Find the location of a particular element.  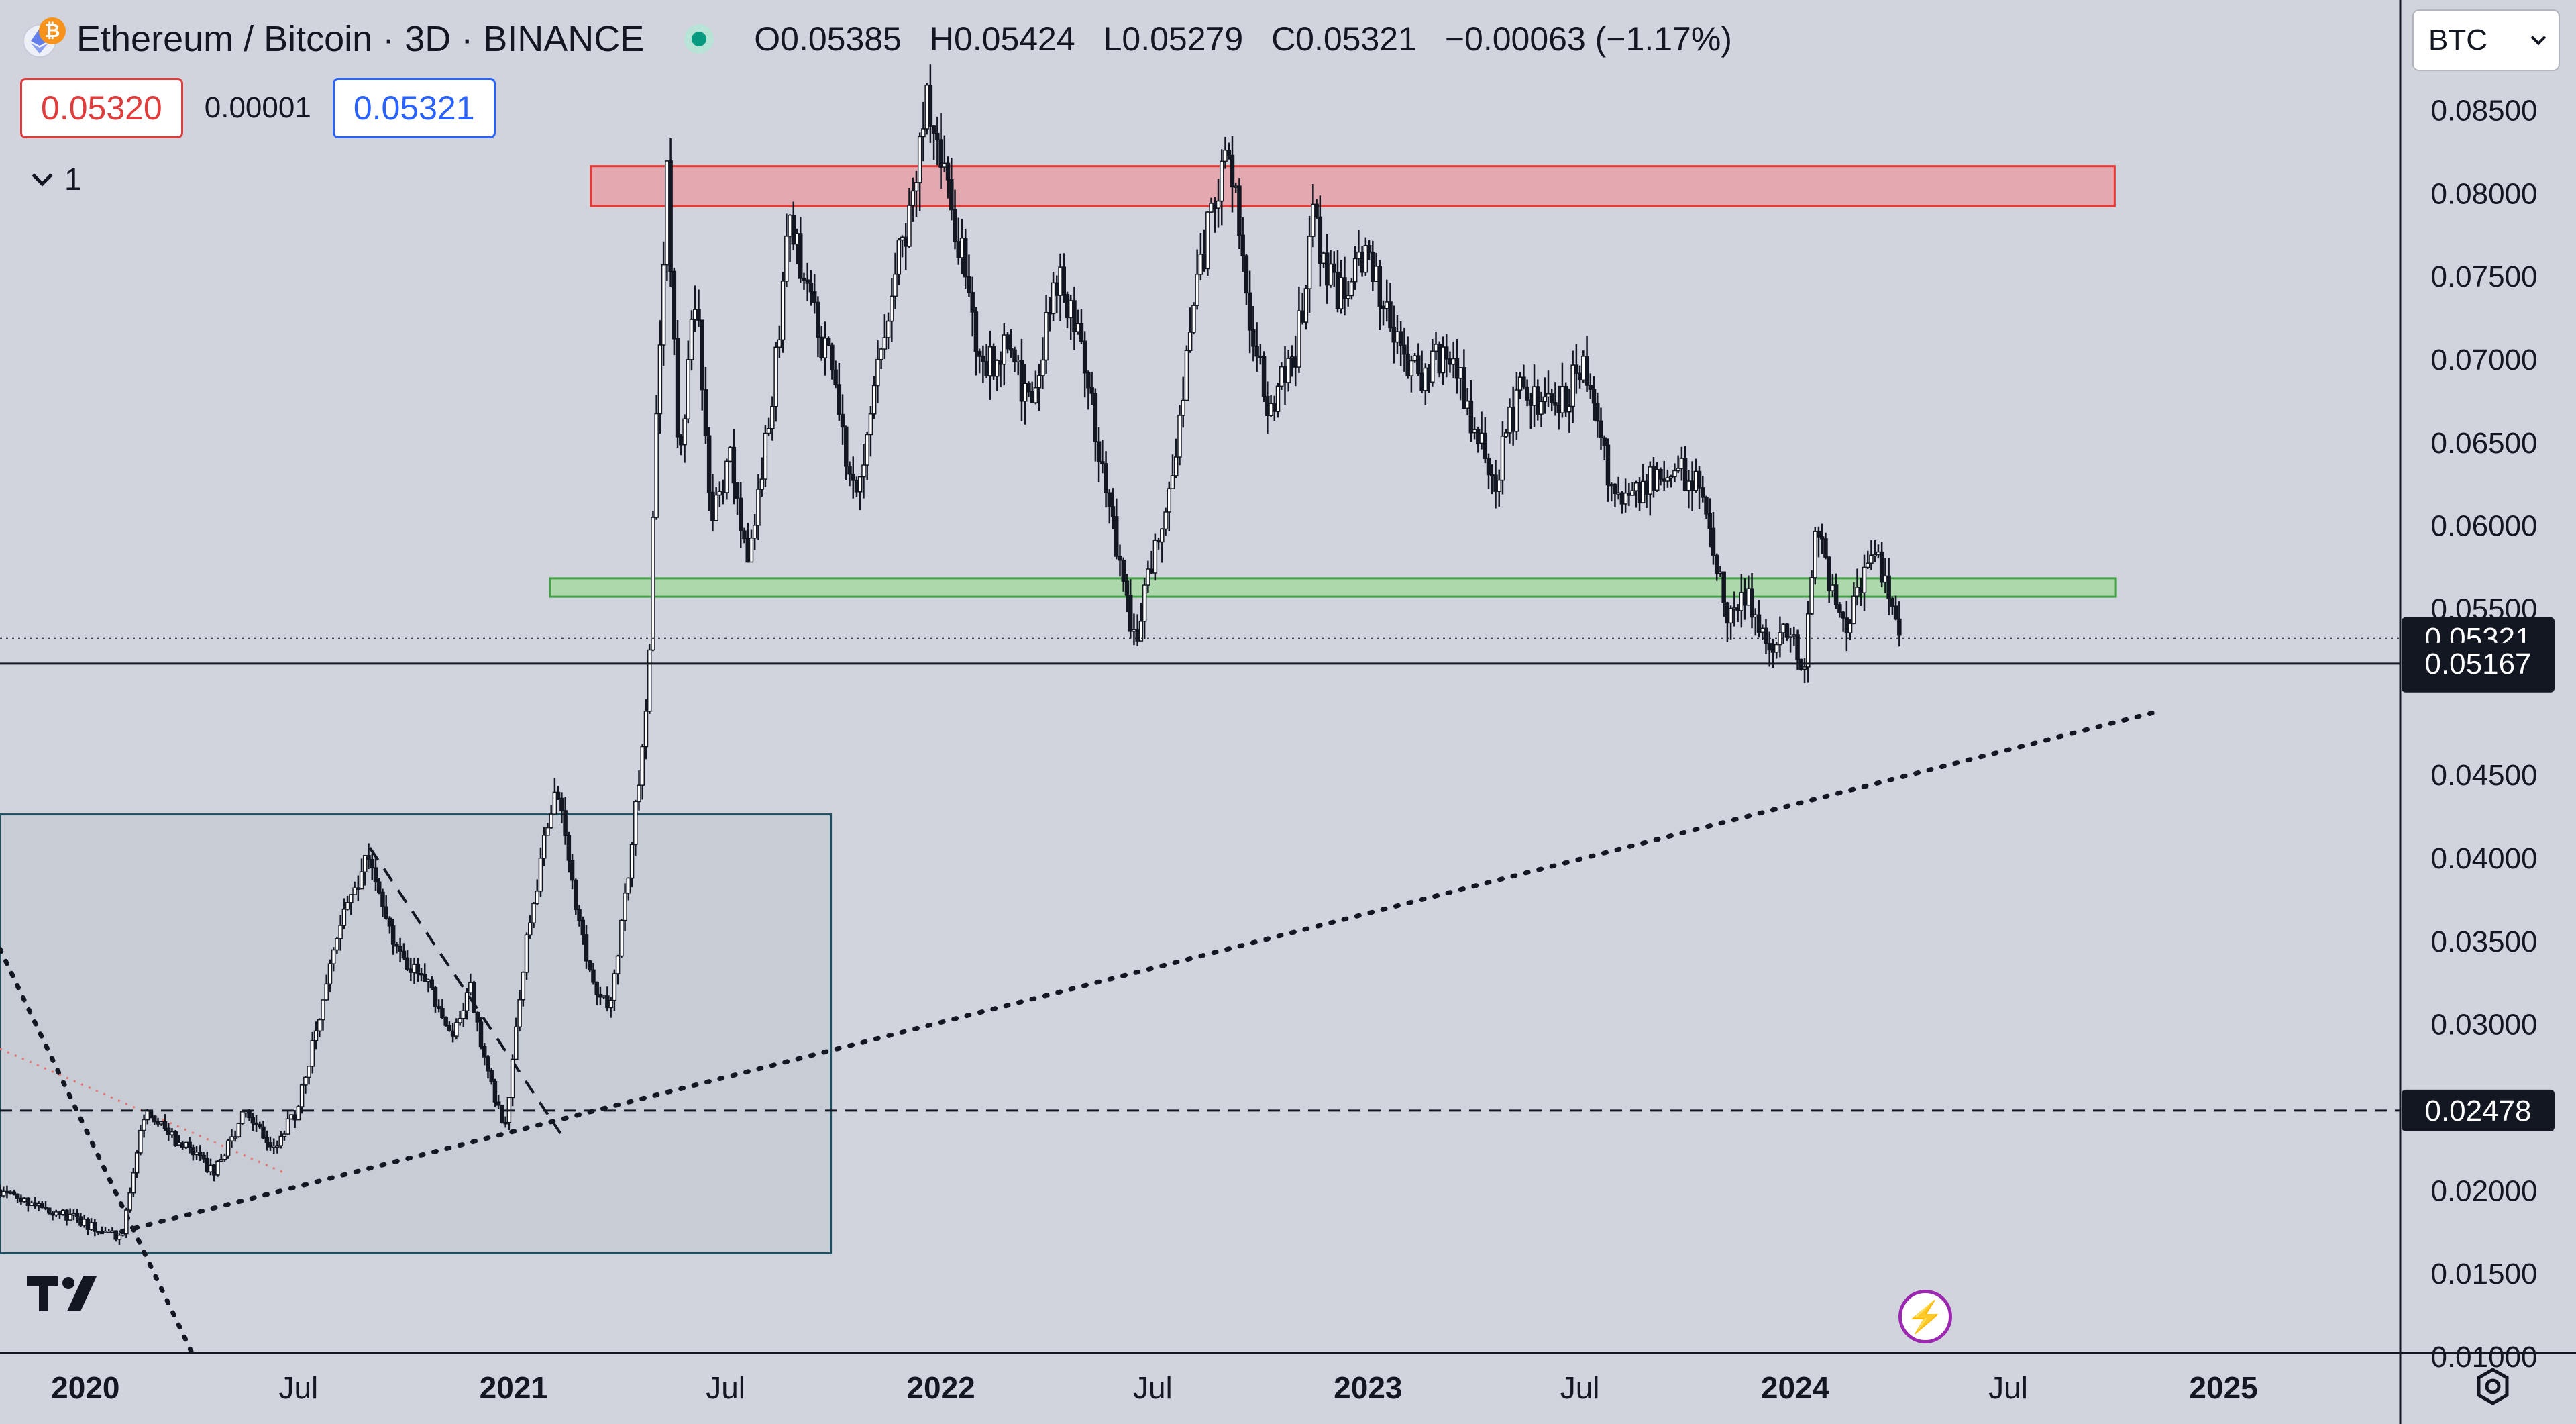

lightning-bolt-icon: ⚡ is located at coordinates (1925, 1316).